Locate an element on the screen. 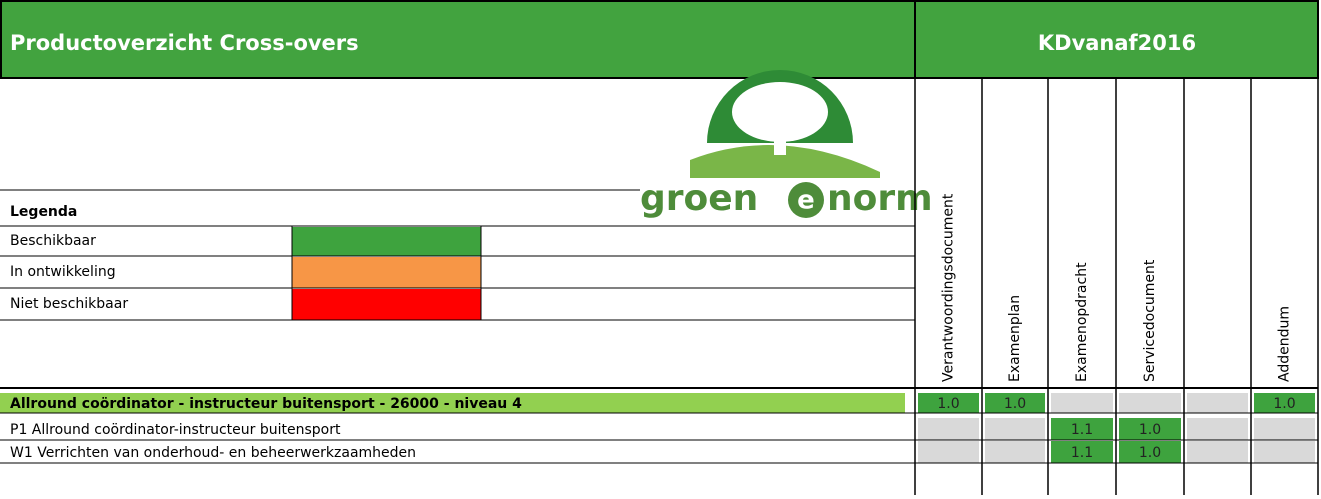 Image resolution: width=1321 pixels, height=499 pixels. legend-title: Legenda is located at coordinates (43, 212).